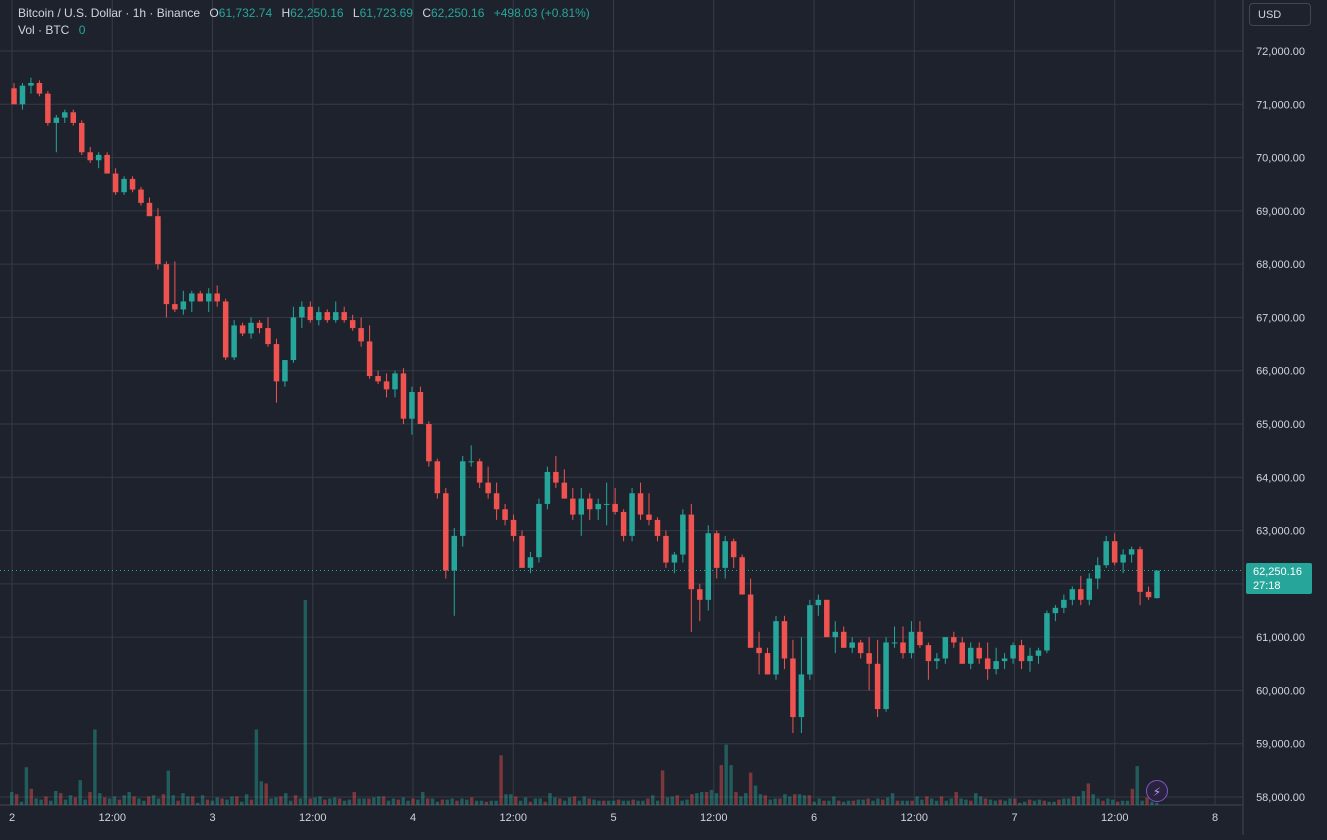  Describe the element at coordinates (44, 30) in the screenshot. I see `legend-volume-label: Vol · BTC` at that location.